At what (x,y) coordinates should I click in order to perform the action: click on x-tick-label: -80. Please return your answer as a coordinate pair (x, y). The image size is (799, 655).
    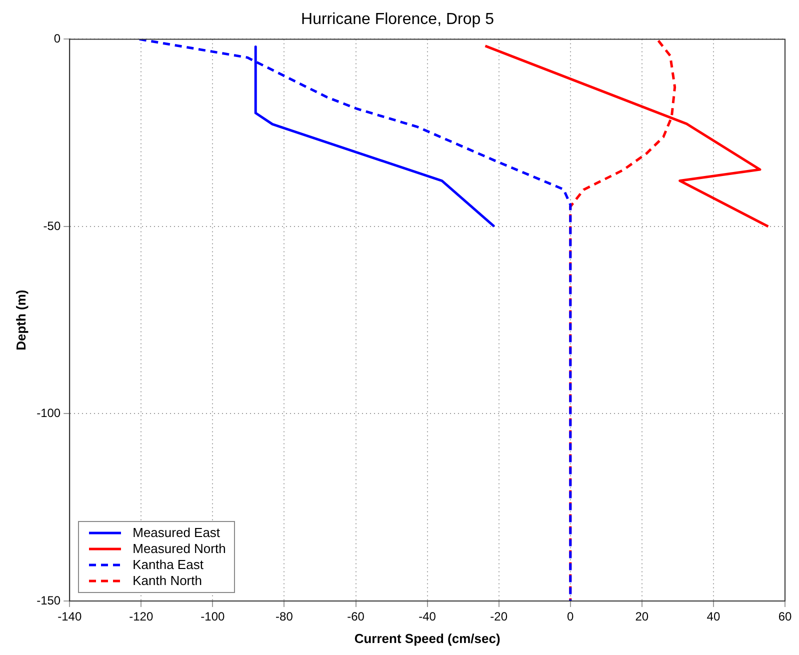
    Looking at the image, I should click on (285, 617).